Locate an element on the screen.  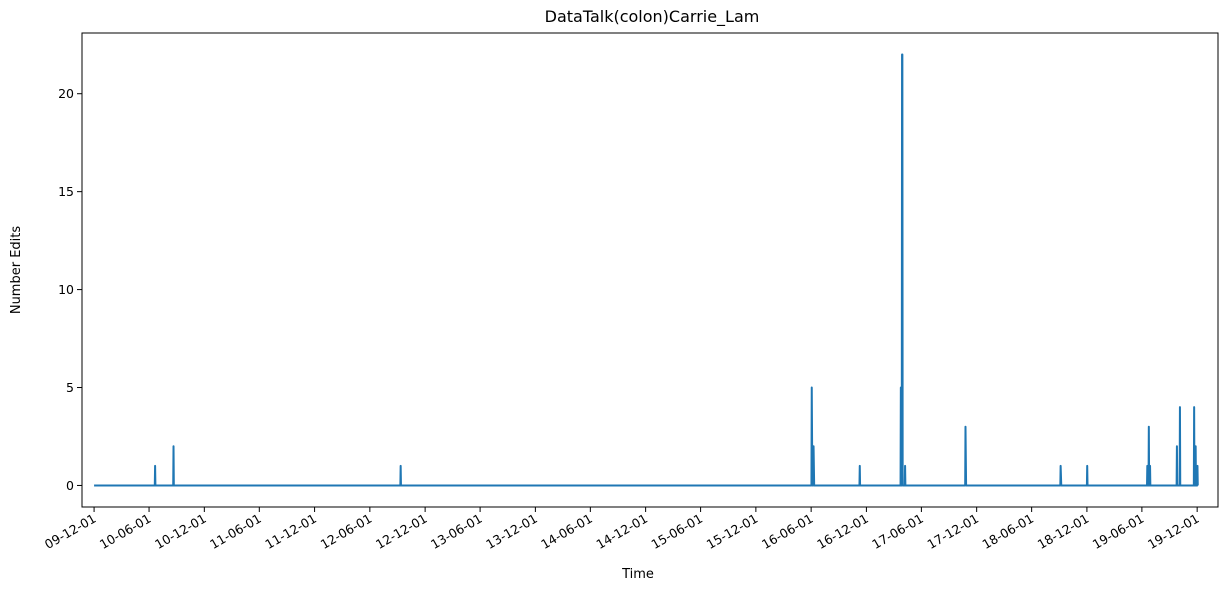
x-tick-label: 16-06-01 is located at coordinates (787, 531).